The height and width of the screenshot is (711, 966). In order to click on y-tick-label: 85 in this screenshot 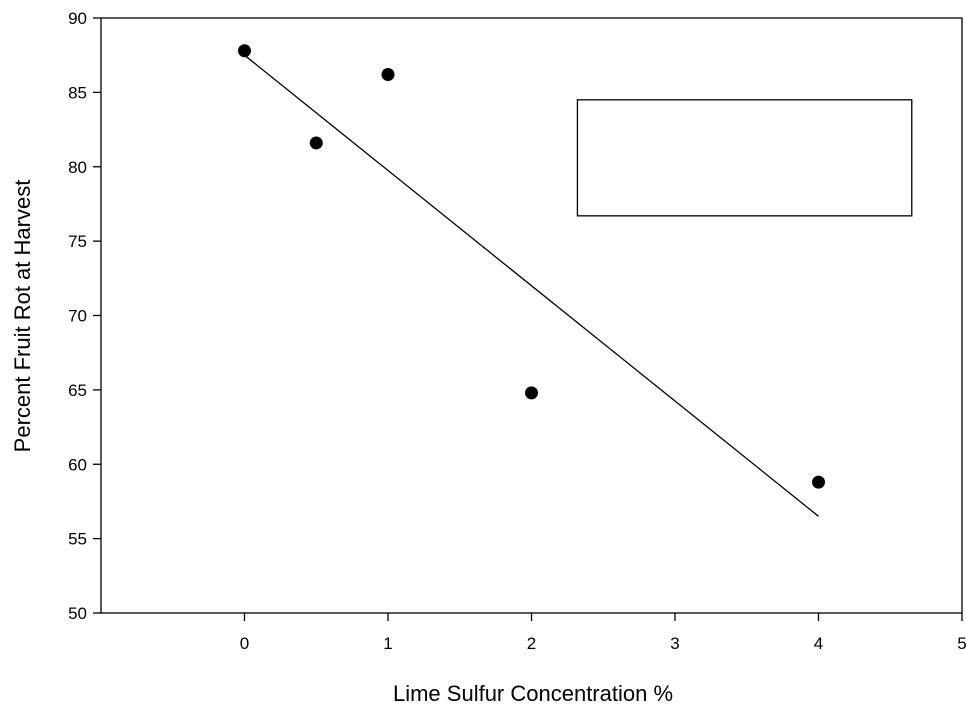, I will do `click(77, 92)`.